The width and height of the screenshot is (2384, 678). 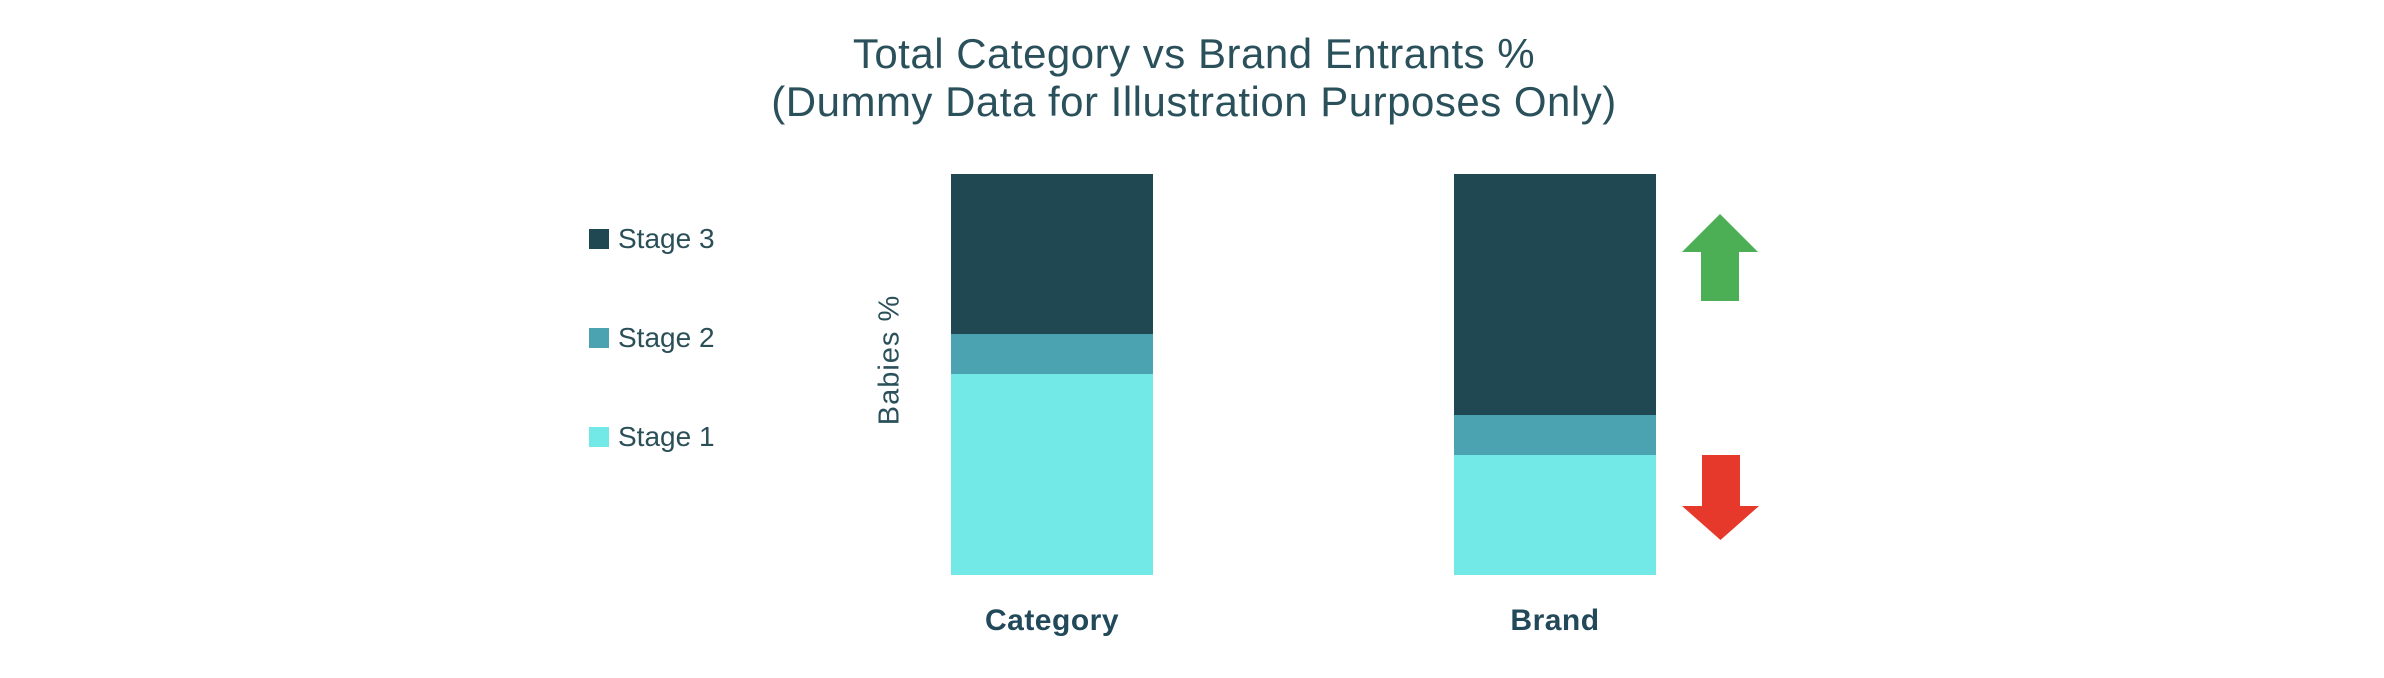 I want to click on legend-item-stage-1: Stage 1, so click(x=652, y=436).